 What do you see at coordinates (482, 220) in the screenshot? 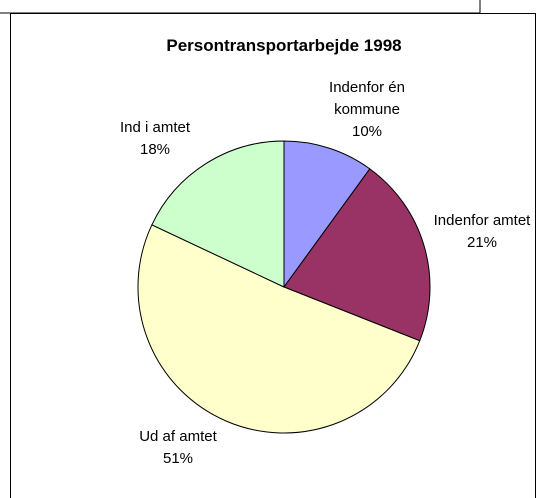
I see `category-label: Indenfor amtet` at bounding box center [482, 220].